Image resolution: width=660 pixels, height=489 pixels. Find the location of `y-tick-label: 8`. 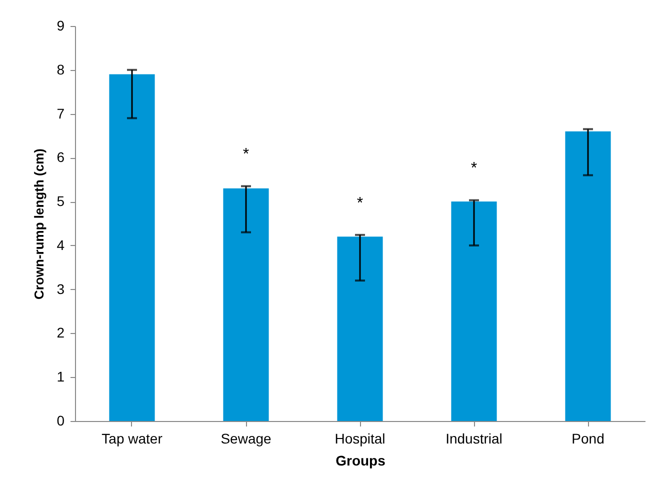

y-tick-label: 8 is located at coordinates (60, 69).